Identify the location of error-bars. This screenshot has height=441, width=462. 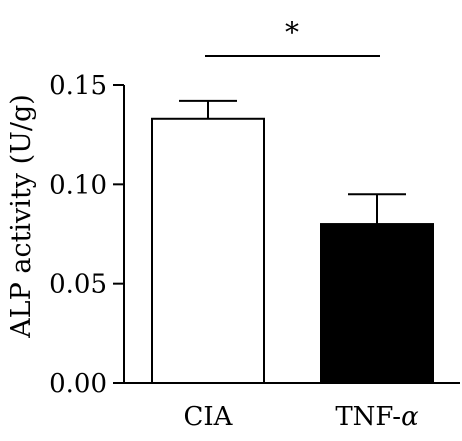
(292, 162).